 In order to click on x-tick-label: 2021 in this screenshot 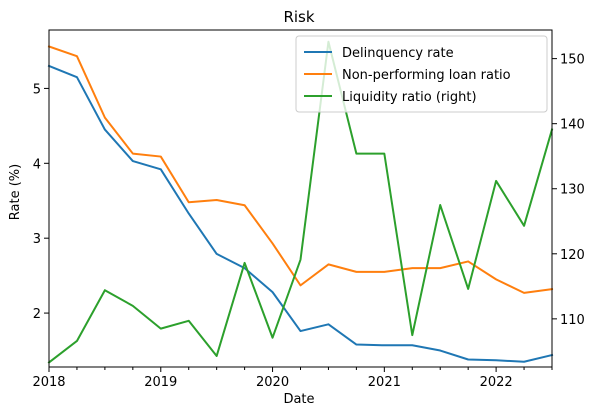, I will do `click(384, 382)`.